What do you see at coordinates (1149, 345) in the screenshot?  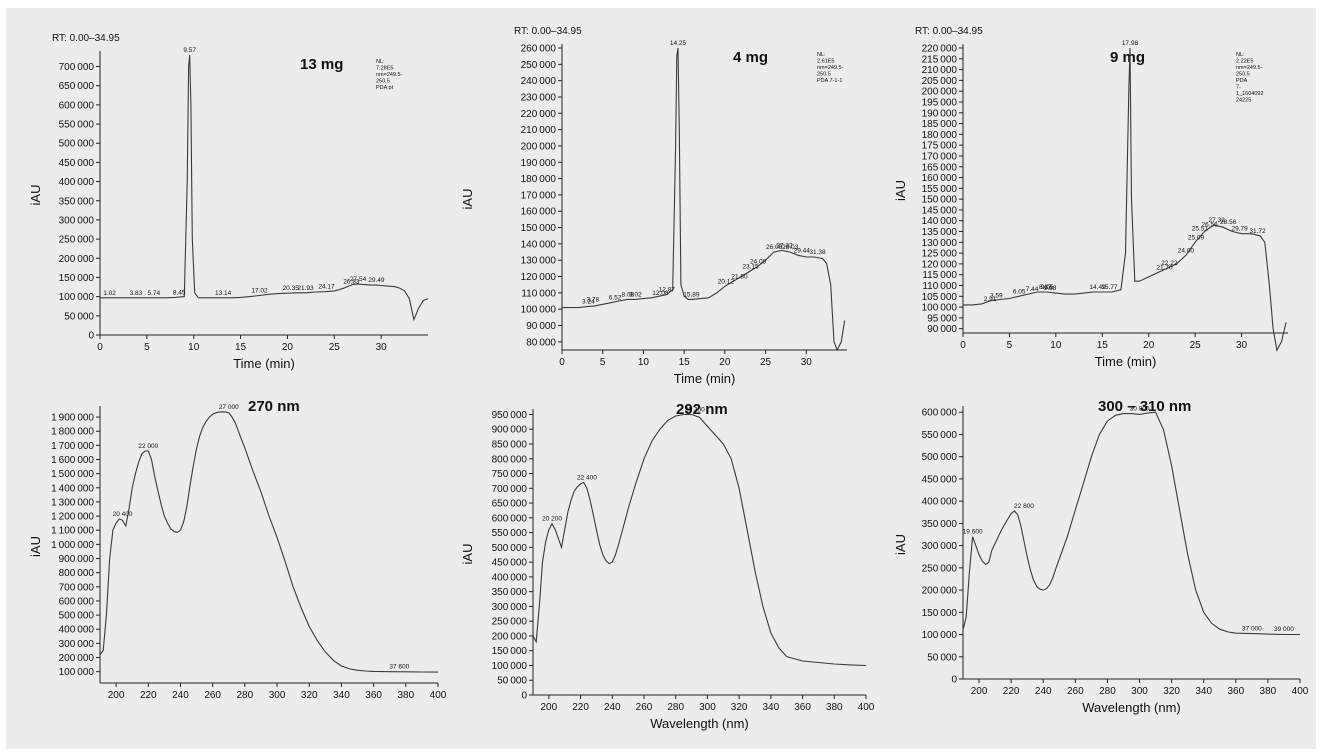 I see `x-tick-label: 20` at bounding box center [1149, 345].